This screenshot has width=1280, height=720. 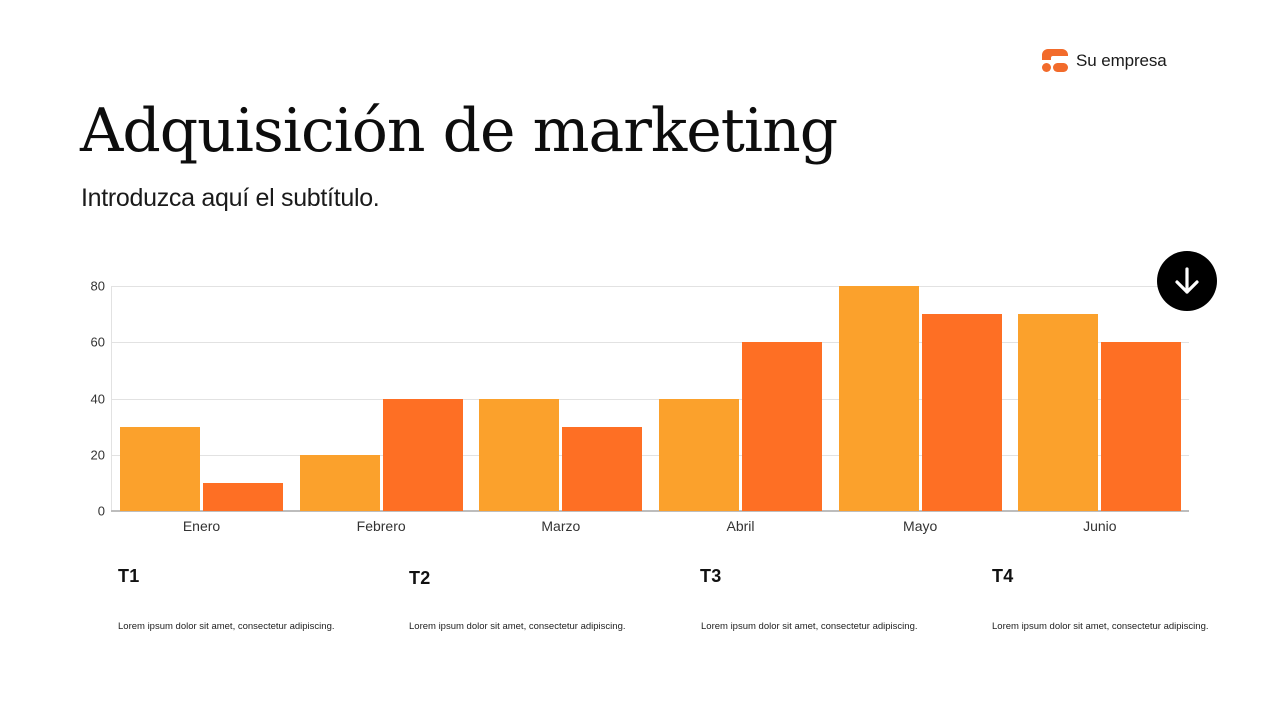 I want to click on y-tick-label: 0, so click(x=101, y=511).